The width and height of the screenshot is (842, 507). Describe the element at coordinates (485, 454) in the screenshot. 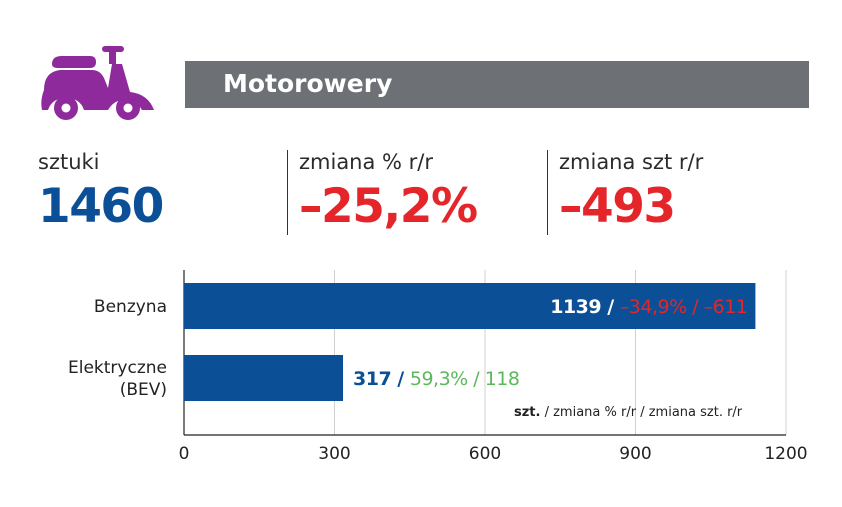

I see `x-tick-label: 600` at that location.